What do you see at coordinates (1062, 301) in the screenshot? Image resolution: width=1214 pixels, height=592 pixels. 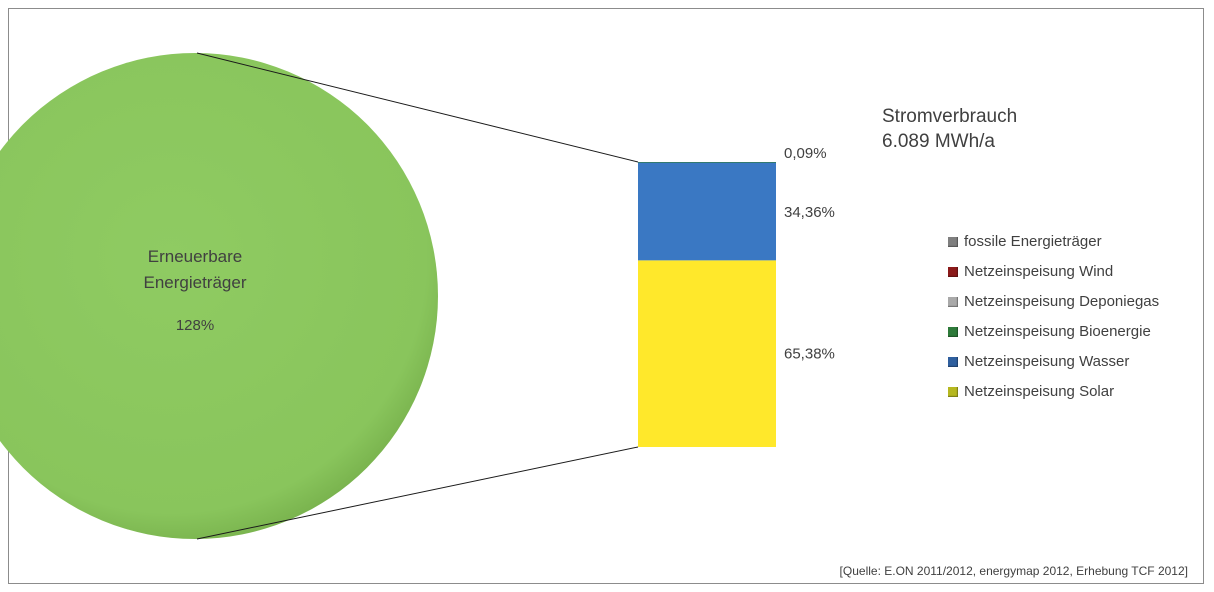 I see `legend-label: Netzeinspeisung Deponiegas` at bounding box center [1062, 301].